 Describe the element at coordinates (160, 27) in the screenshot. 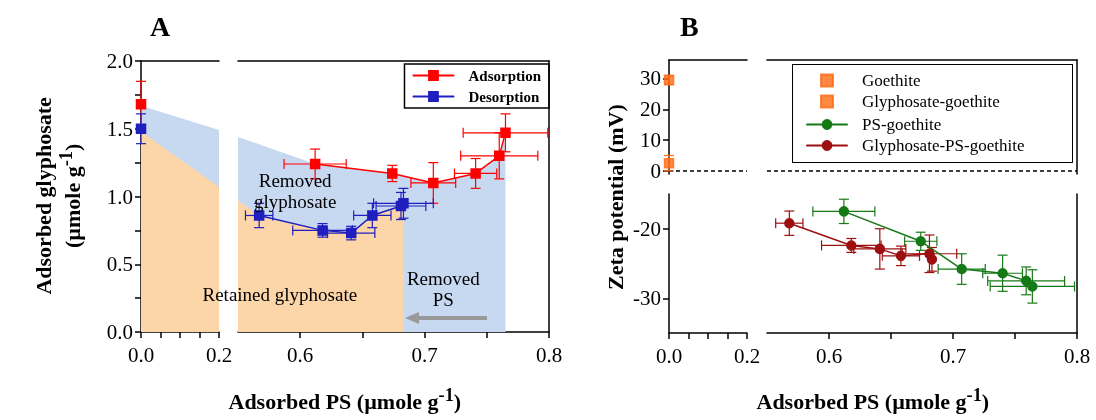

I see `chart-title: A` at that location.